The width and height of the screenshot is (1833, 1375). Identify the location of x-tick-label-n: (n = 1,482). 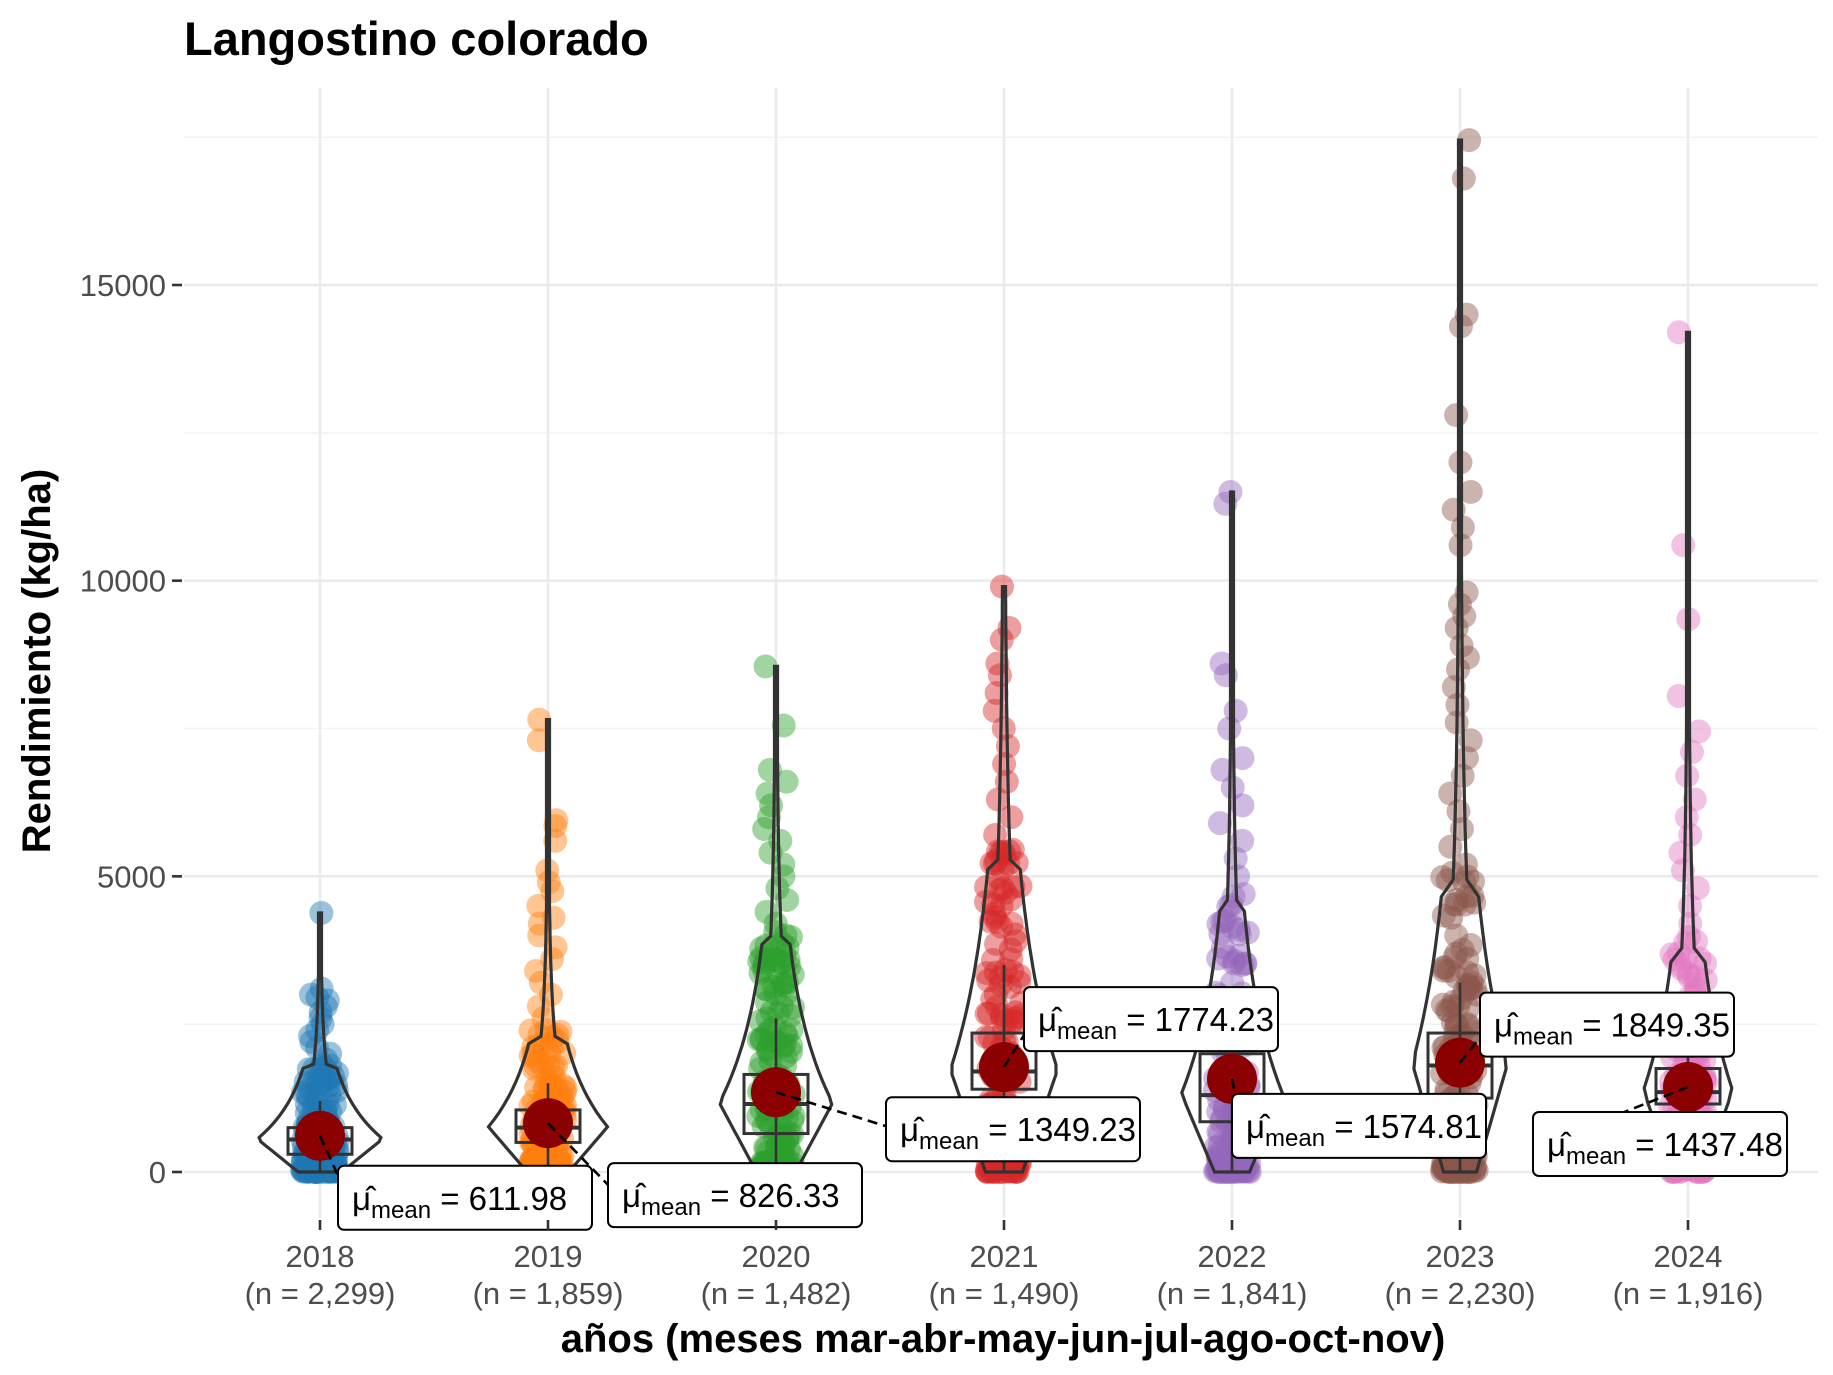
(776, 1293).